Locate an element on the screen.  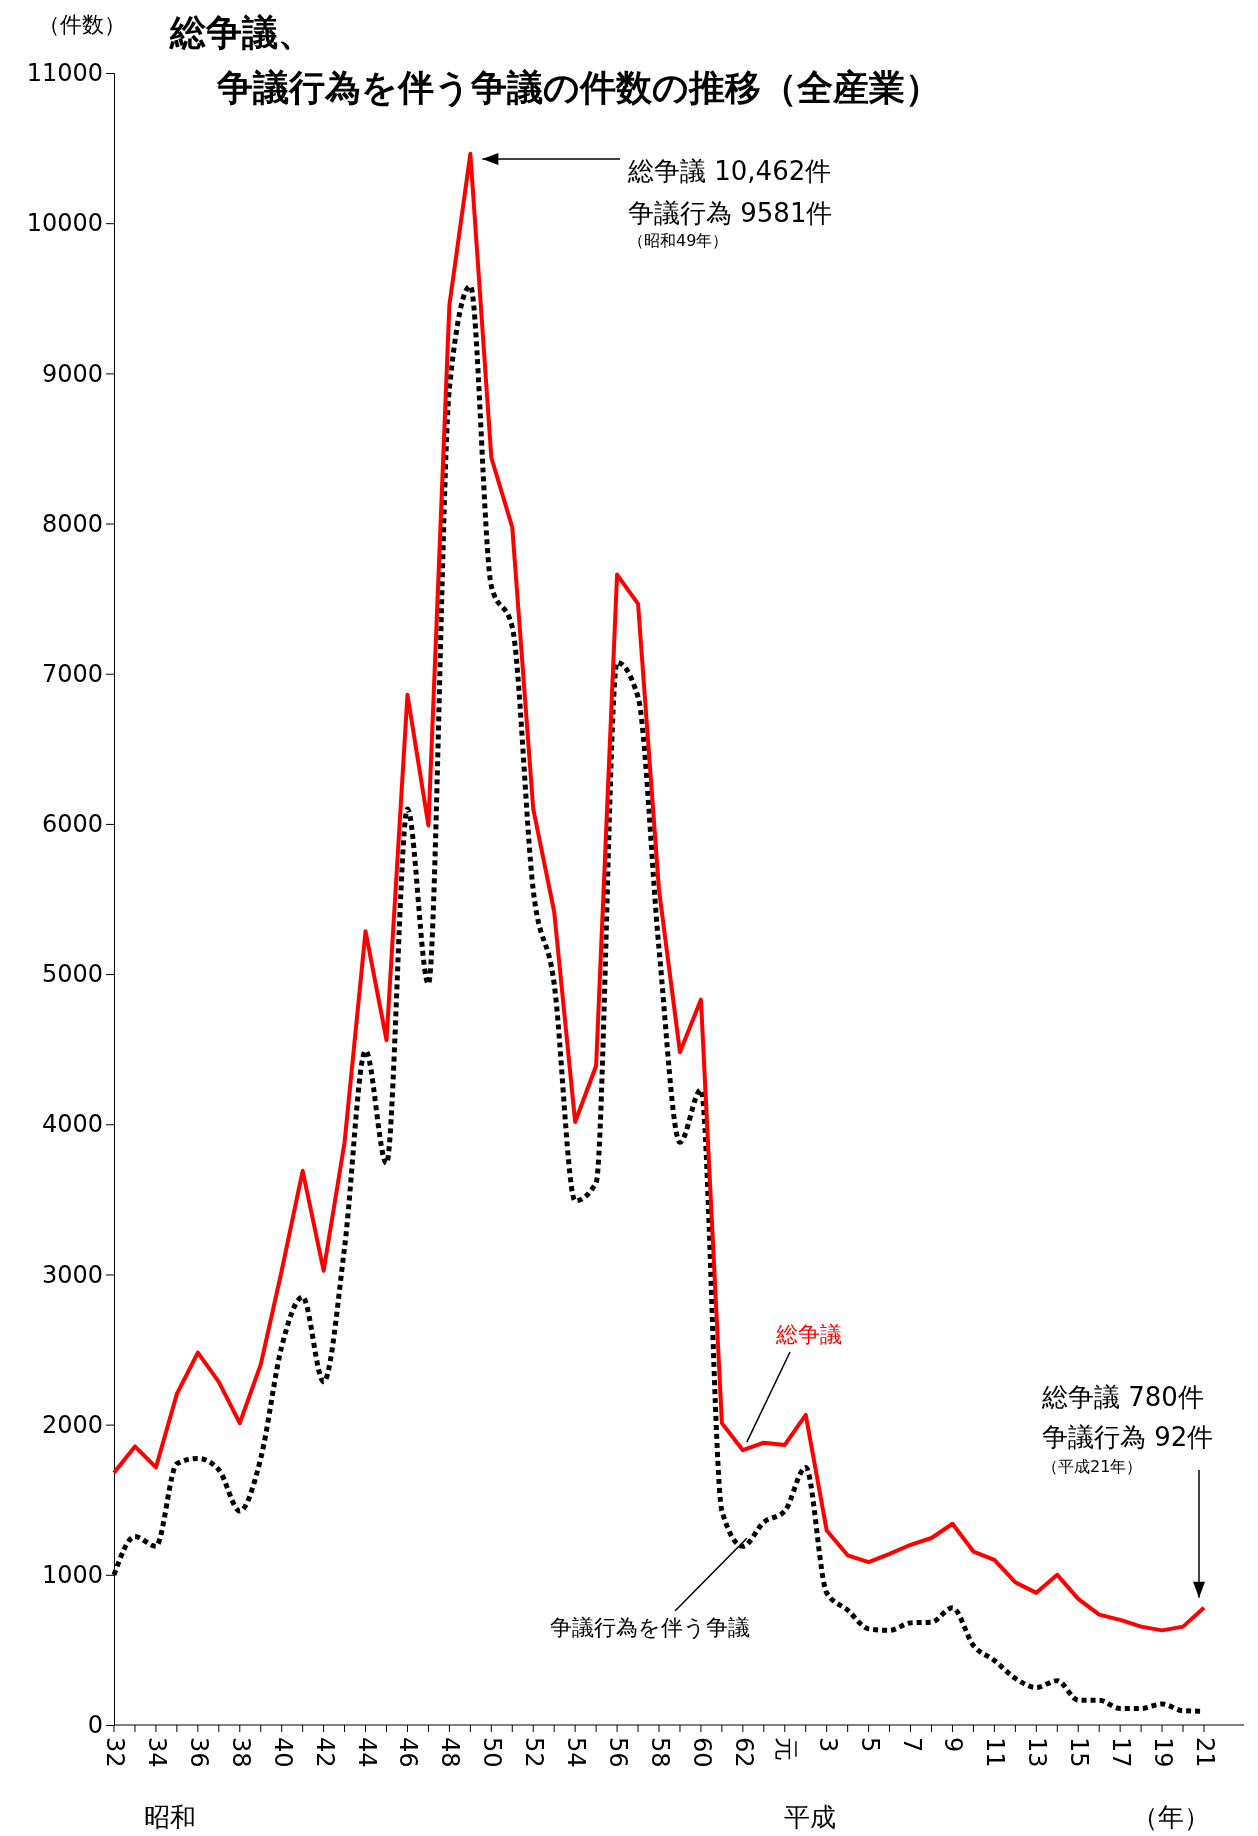
x-tick-label: 60 is located at coordinates (701, 1752).